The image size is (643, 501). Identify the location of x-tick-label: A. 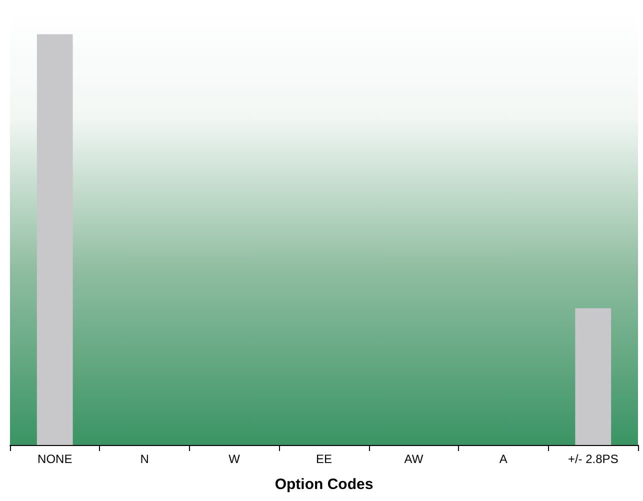
(503, 459).